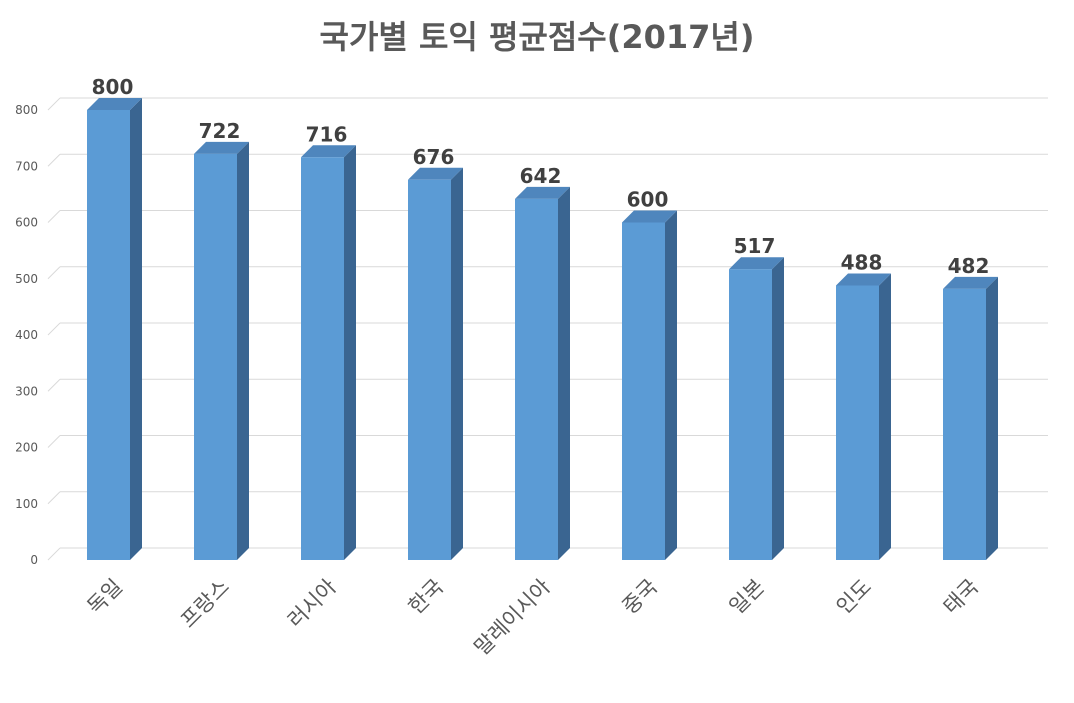 This screenshot has width=1074, height=703. What do you see at coordinates (512, 617) in the screenshot?
I see `category-label: 말레이시아` at bounding box center [512, 617].